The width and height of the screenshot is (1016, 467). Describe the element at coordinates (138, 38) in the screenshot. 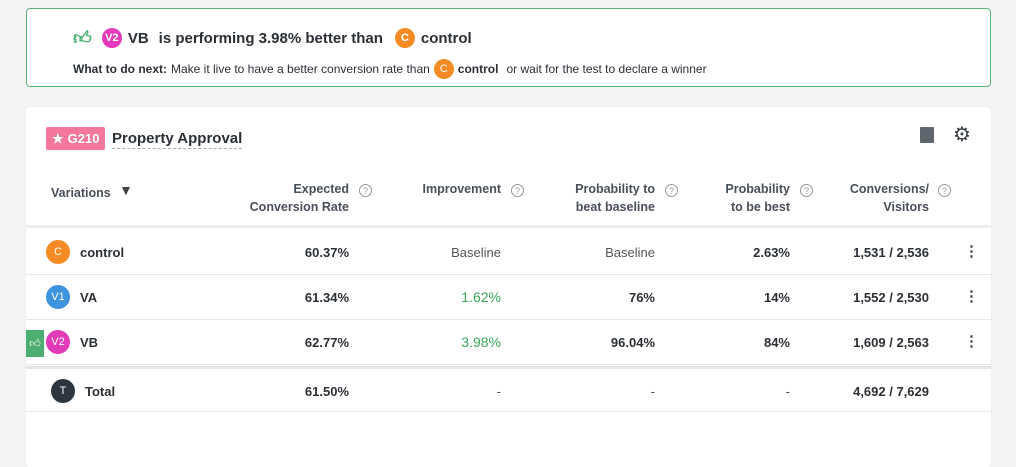

I see `winner-name: VB` at that location.